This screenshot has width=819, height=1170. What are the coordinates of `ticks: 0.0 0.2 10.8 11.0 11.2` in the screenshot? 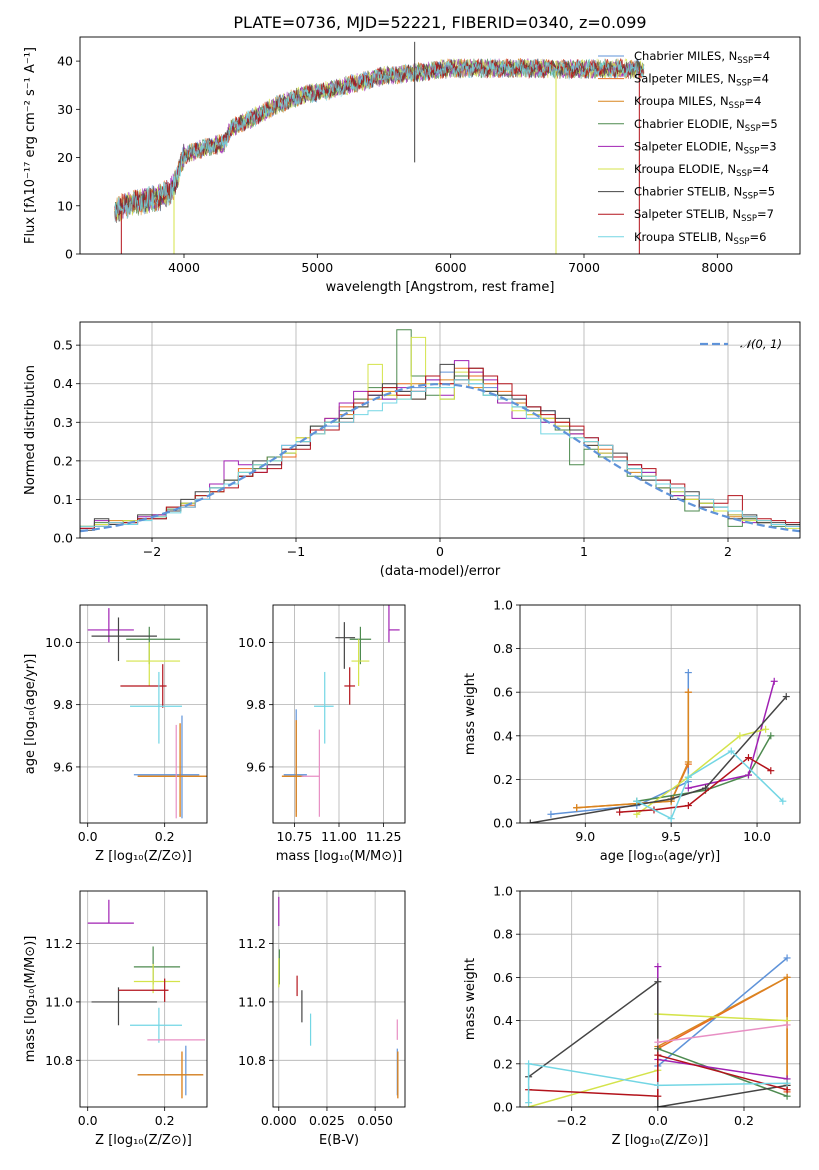 It's located at (109, 1032).